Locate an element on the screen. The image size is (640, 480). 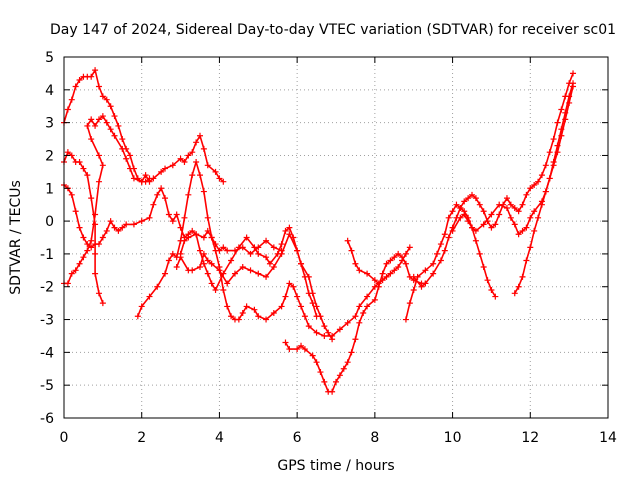
y-tick-label: -2 is located at coordinates (47, 288).